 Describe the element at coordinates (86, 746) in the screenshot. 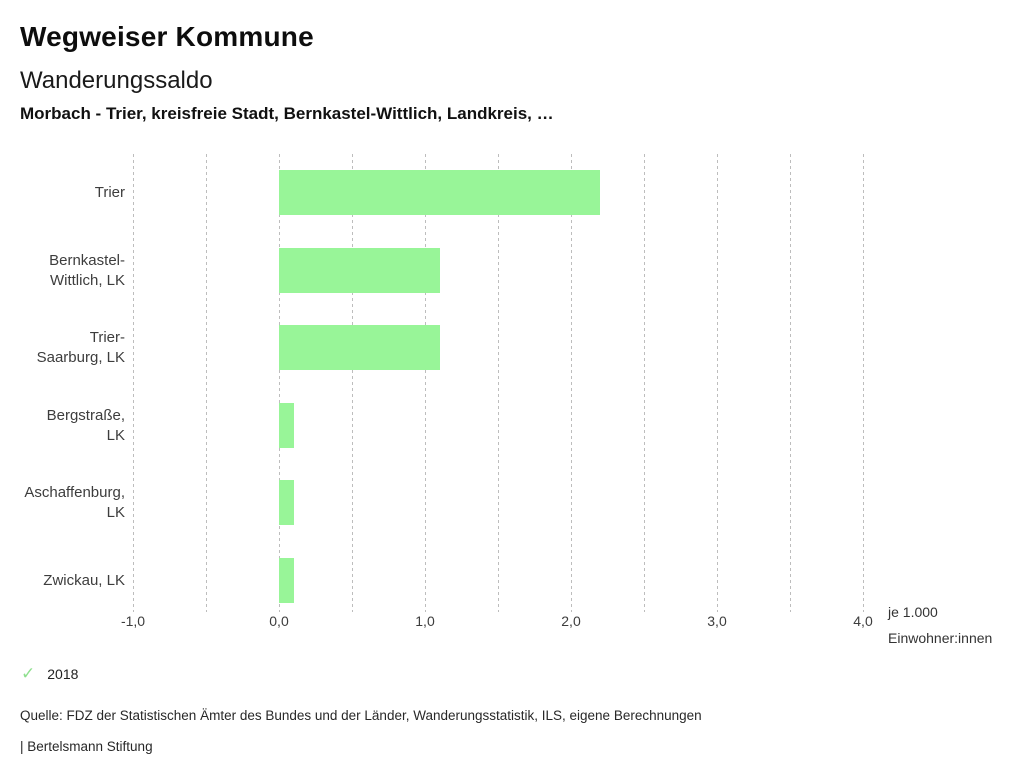

I see `branding-text: | Bertelsmann Stiftung` at that location.